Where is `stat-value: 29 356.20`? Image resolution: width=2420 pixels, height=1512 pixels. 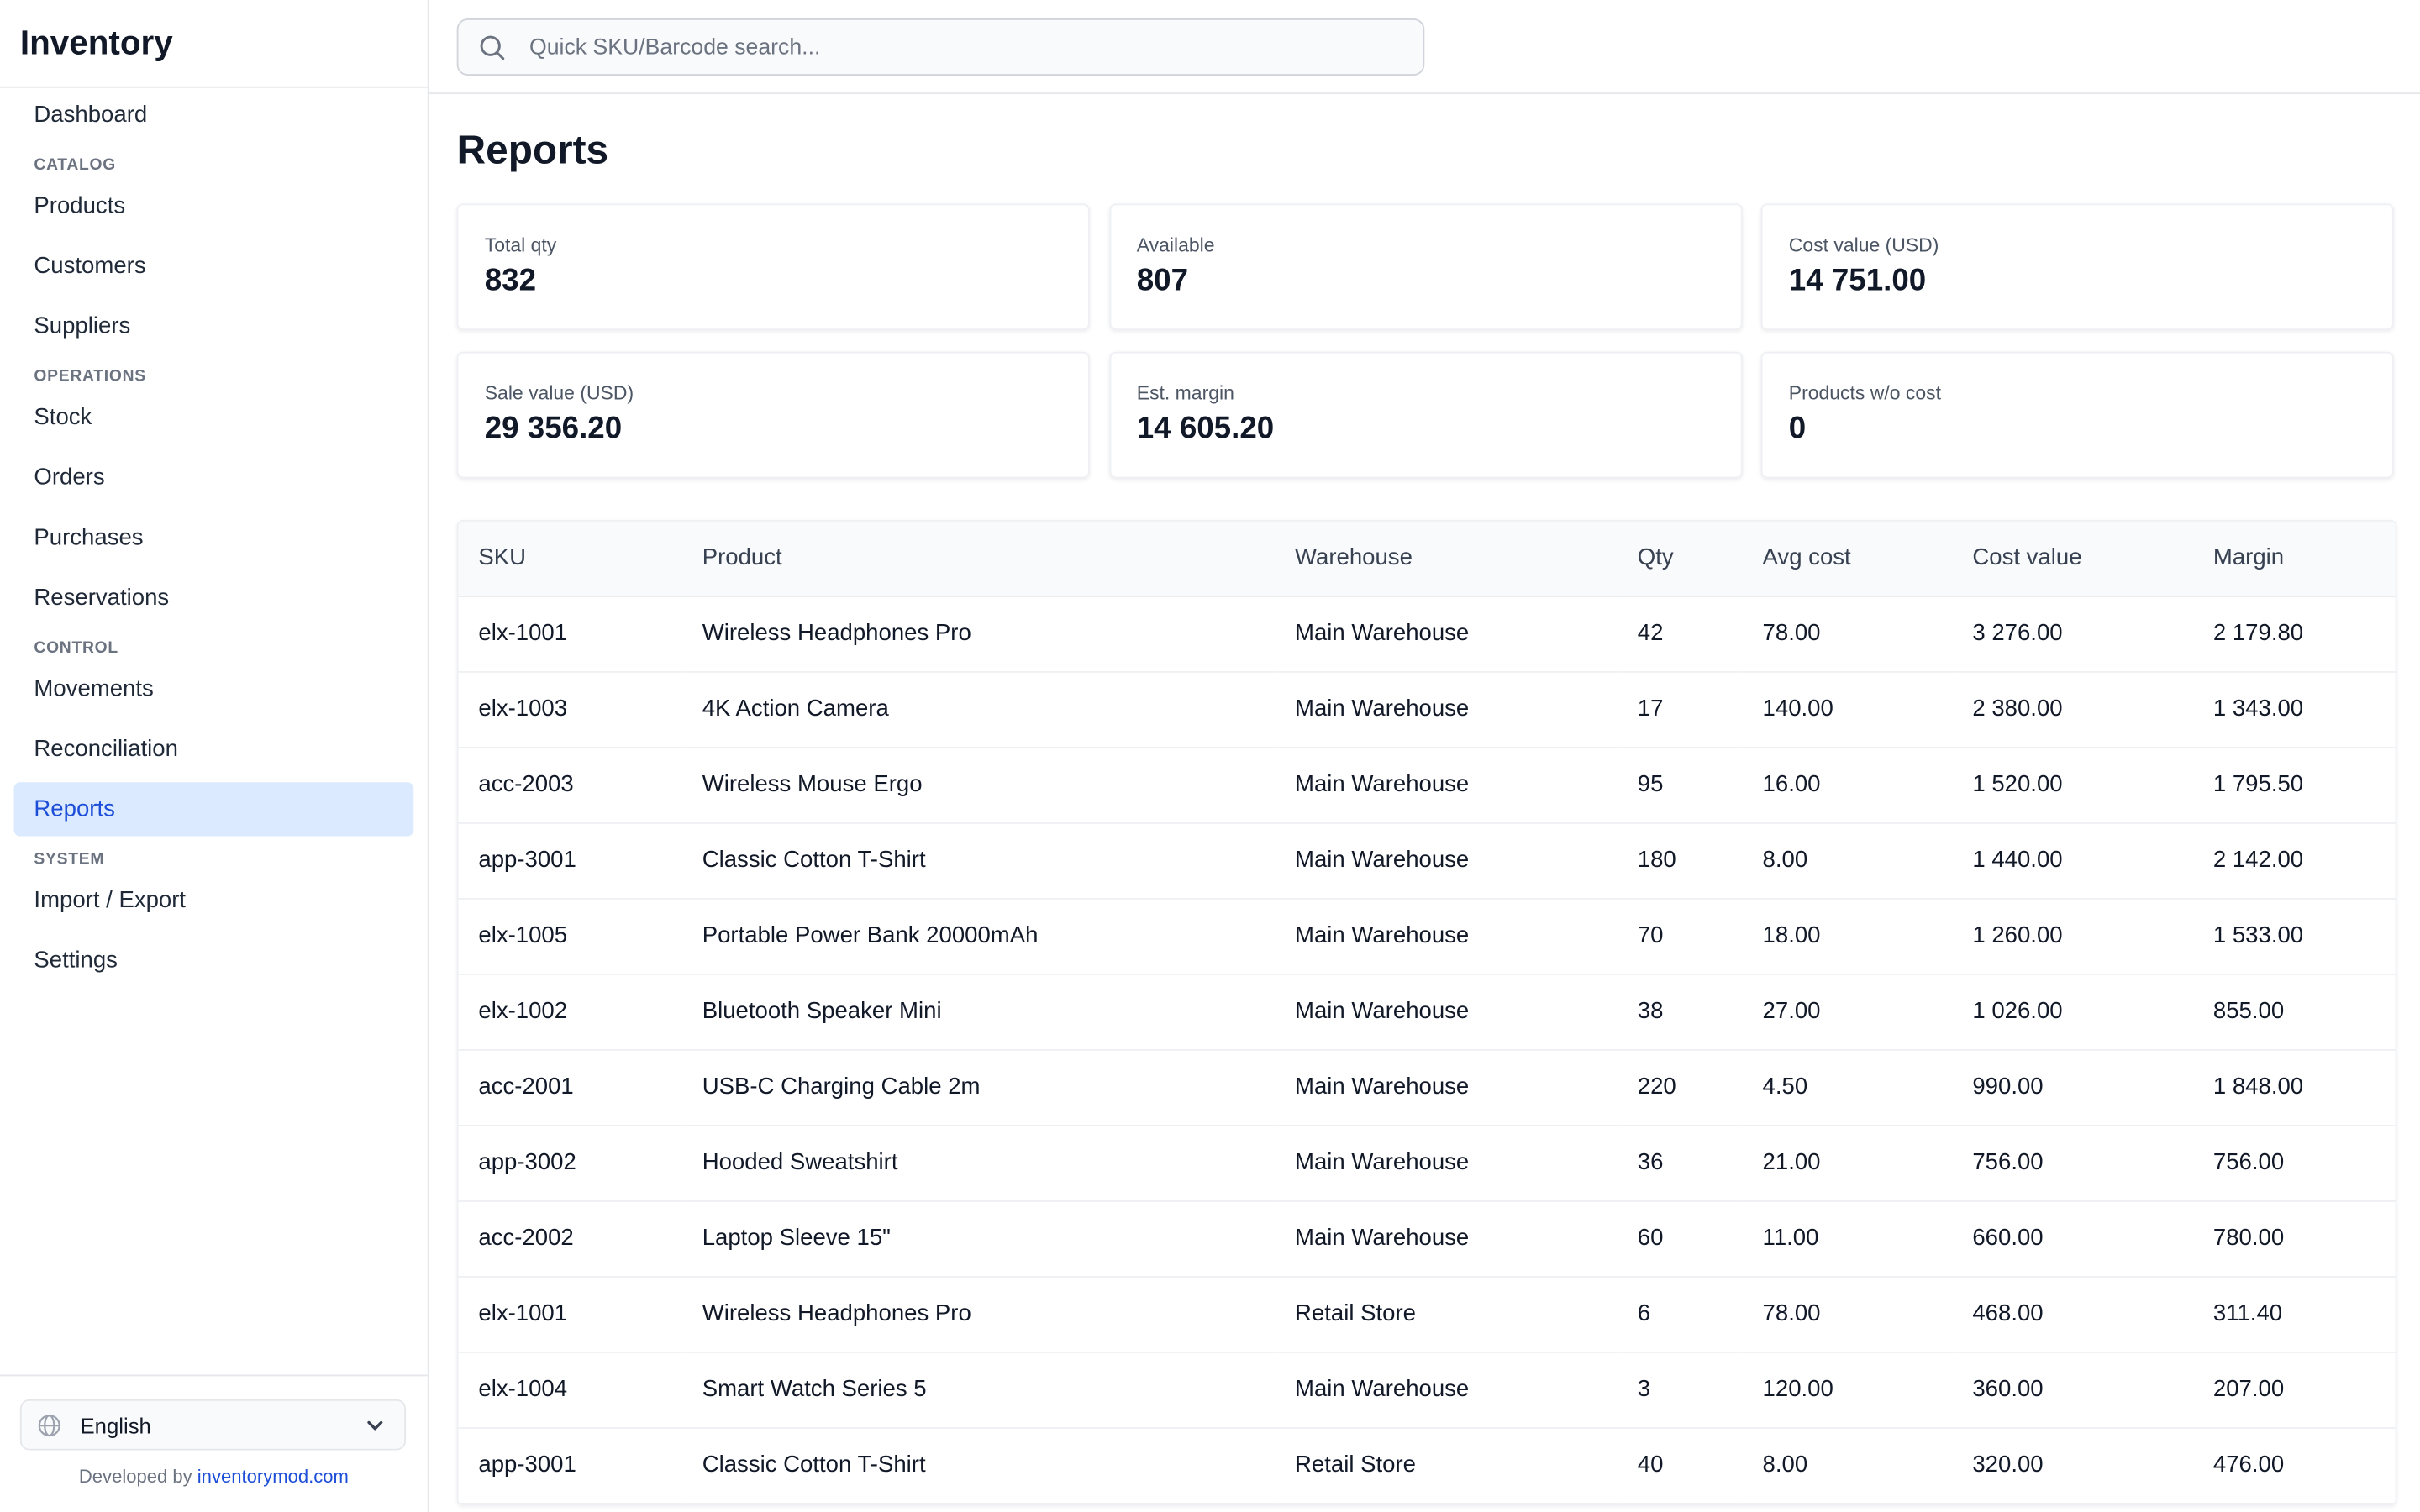
stat-value: 29 356.20 is located at coordinates (553, 429).